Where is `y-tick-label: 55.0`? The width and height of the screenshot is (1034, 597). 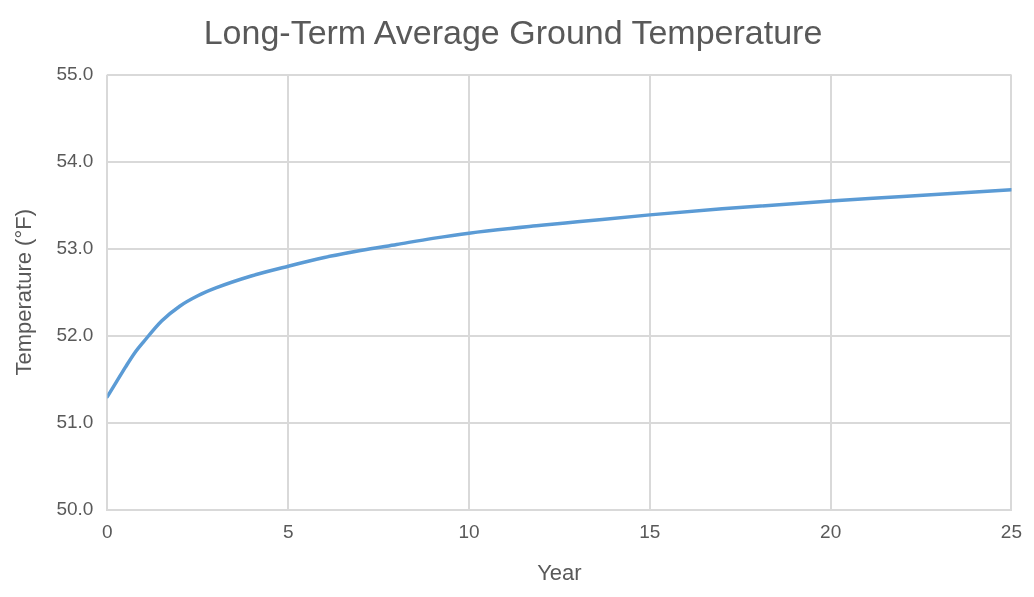
y-tick-label: 55.0 is located at coordinates (75, 74).